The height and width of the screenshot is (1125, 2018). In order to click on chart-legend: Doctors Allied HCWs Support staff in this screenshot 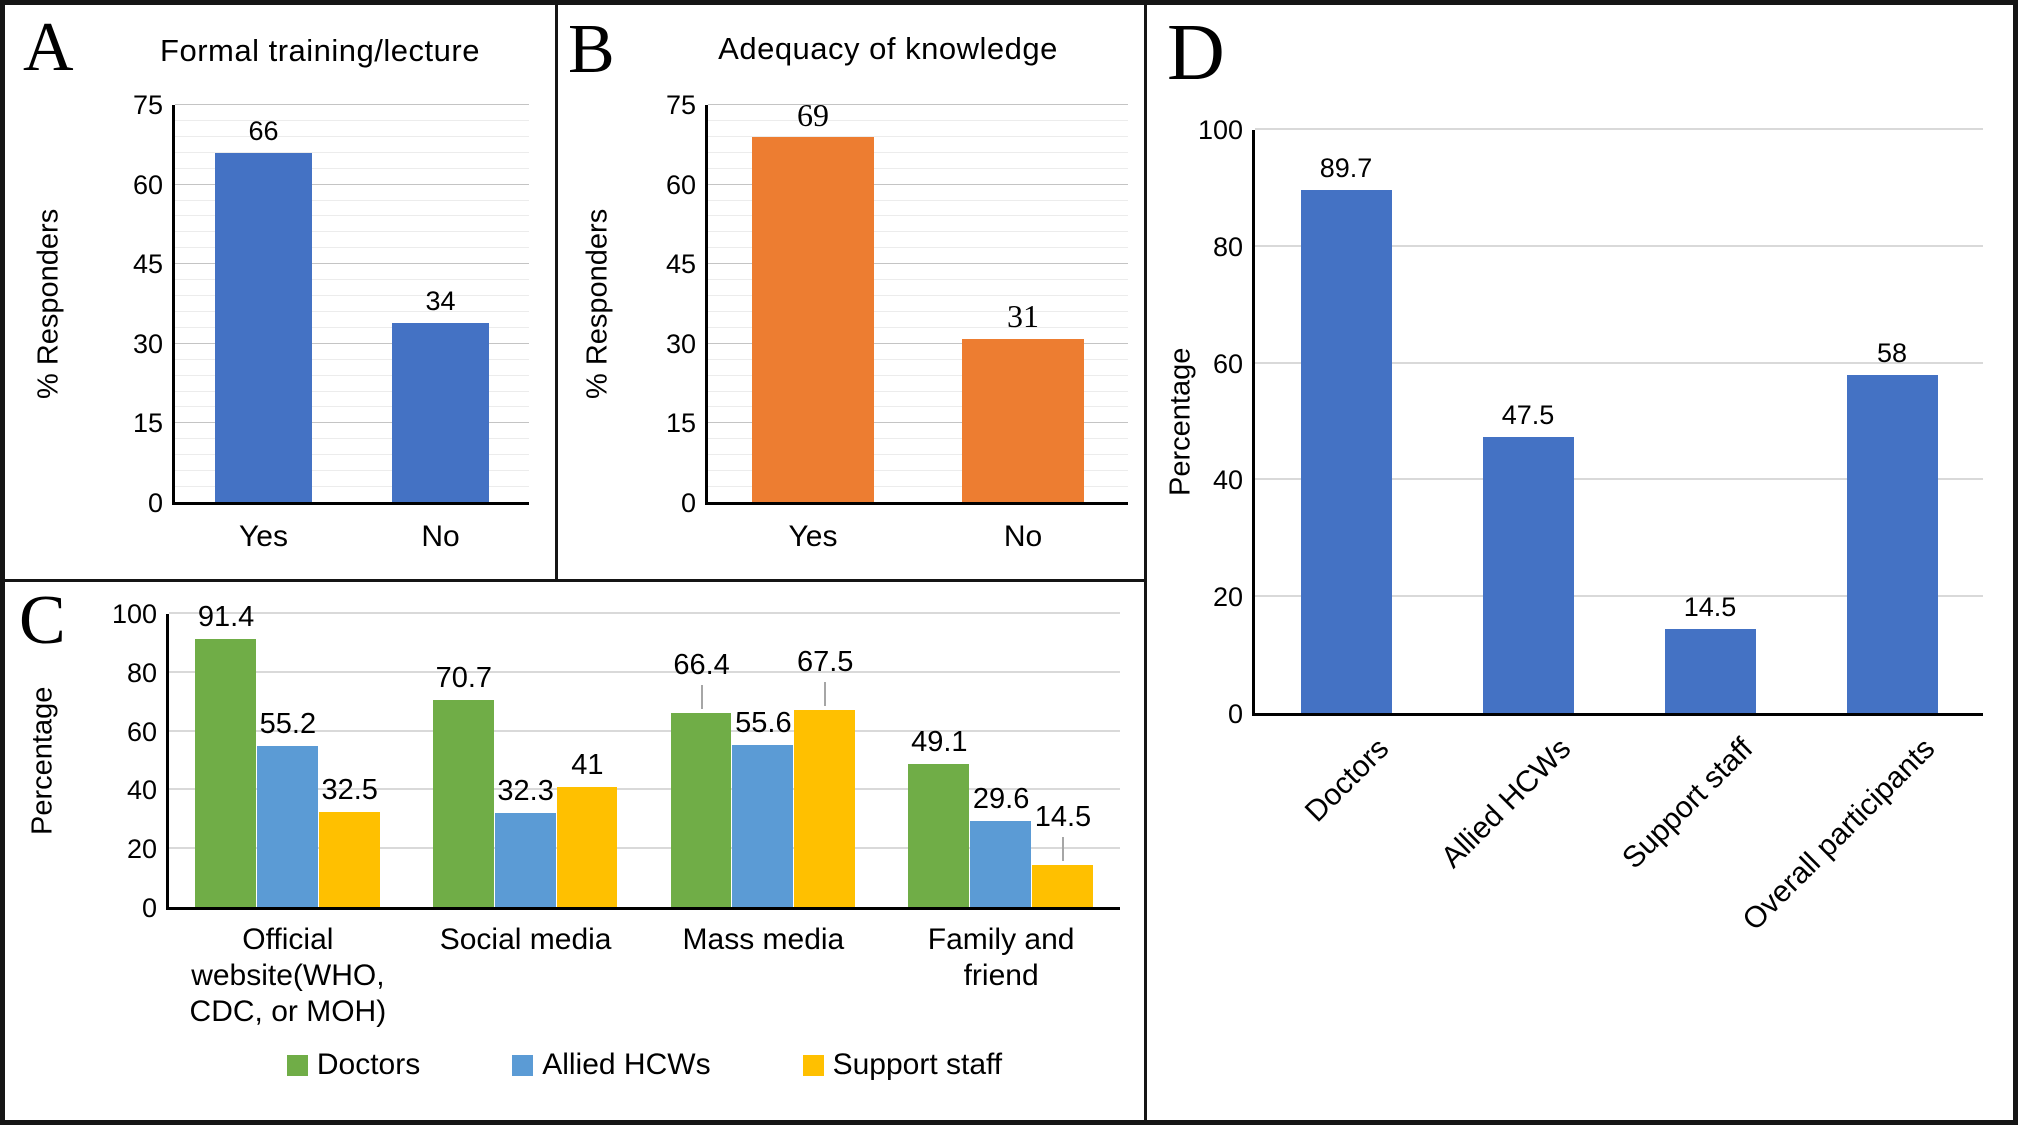, I will do `click(644, 1065)`.